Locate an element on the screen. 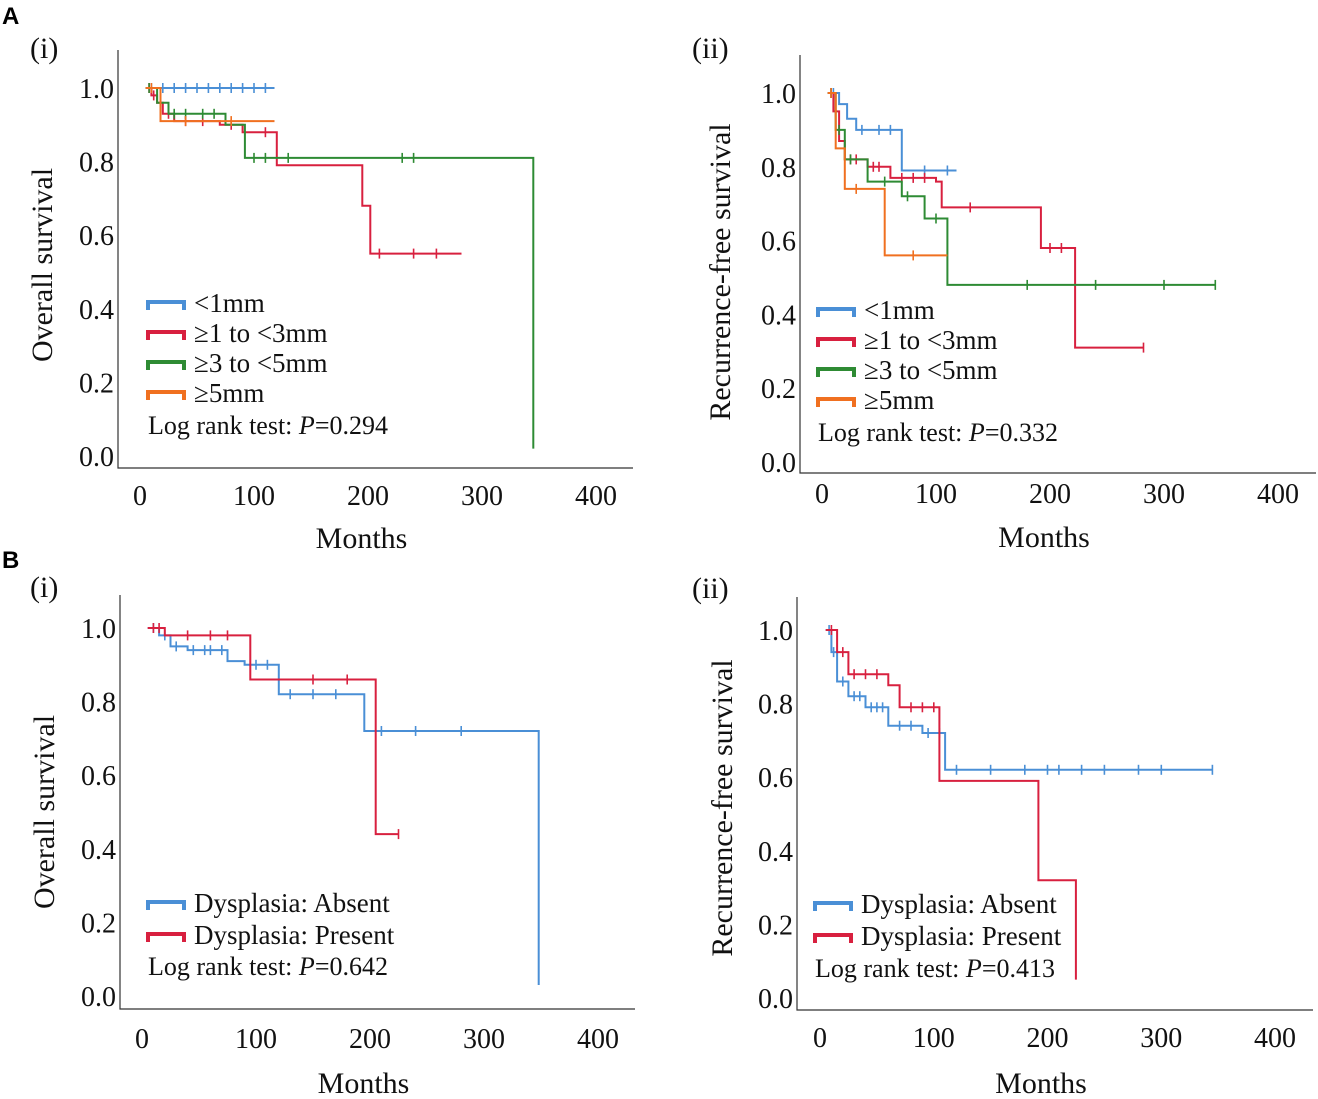 The image size is (1318, 1099). panel-label-a: A is located at coordinates (10, 16).